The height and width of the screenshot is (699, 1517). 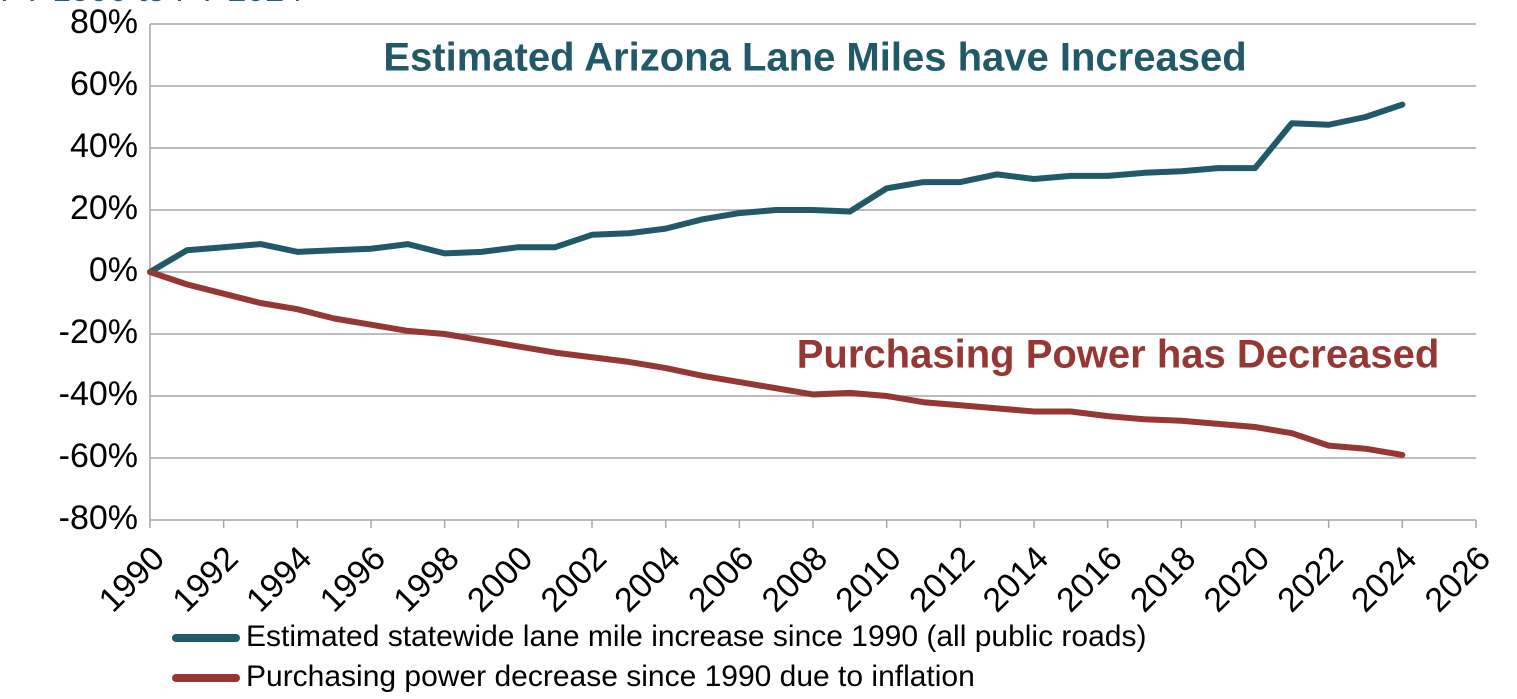 What do you see at coordinates (104, 22) in the screenshot?
I see `y-tick-label: 80%` at bounding box center [104, 22].